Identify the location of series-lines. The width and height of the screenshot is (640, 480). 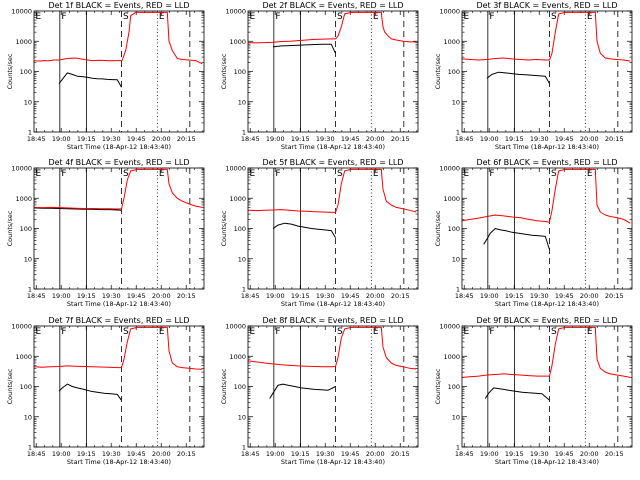
(118, 49).